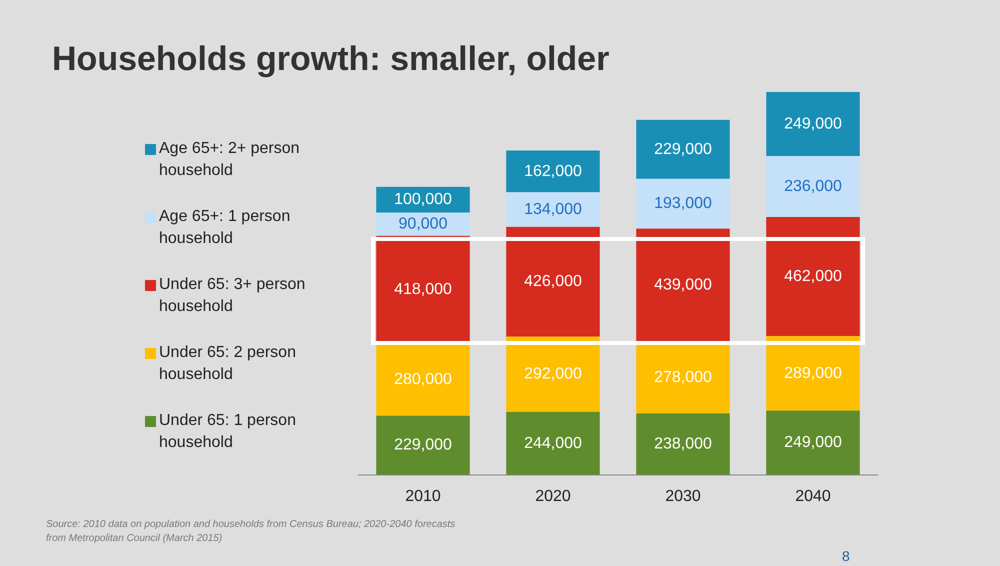 The height and width of the screenshot is (566, 1000). I want to click on data-label: 162,000, so click(553, 171).